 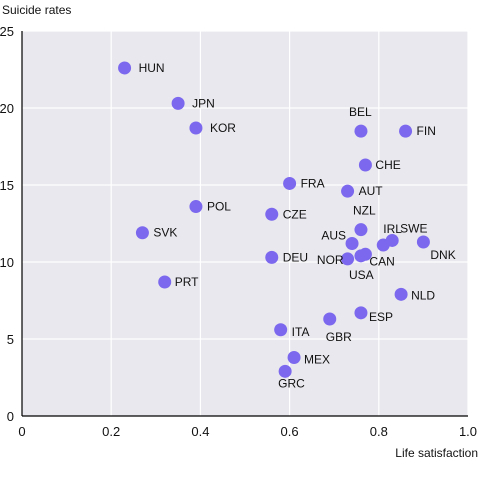 What do you see at coordinates (294, 357) in the screenshot?
I see `data-point-mex` at bounding box center [294, 357].